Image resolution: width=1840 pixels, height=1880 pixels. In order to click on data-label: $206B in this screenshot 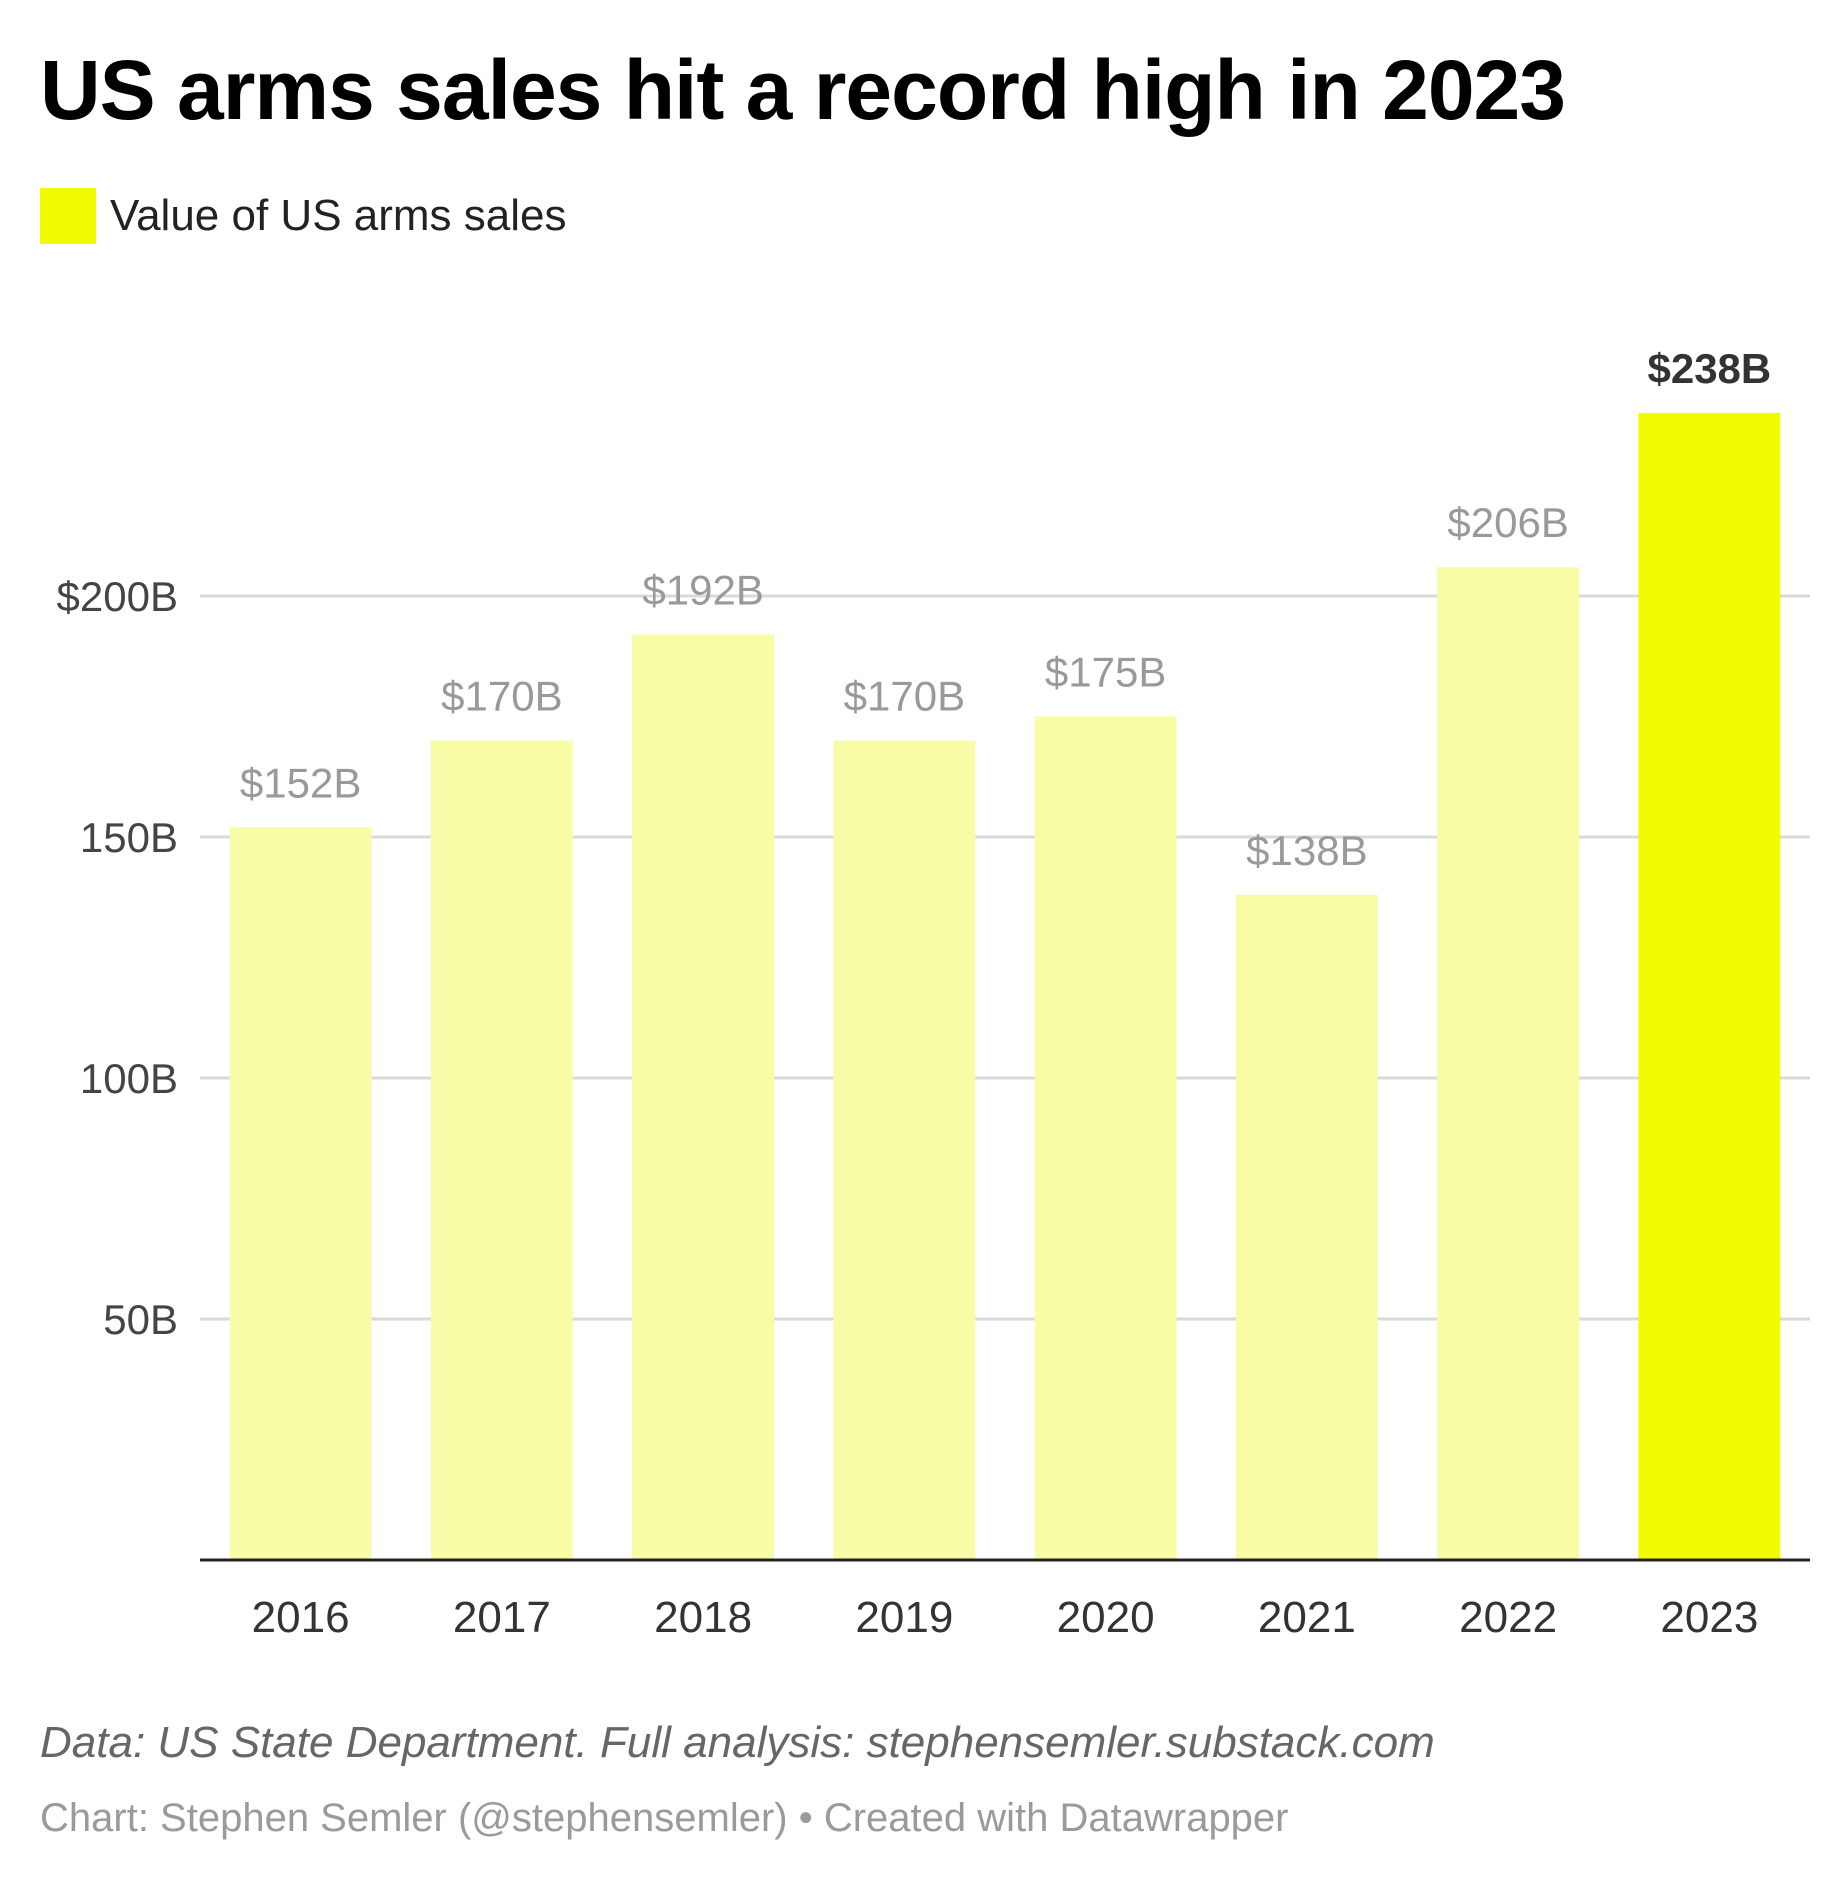, I will do `click(1507, 522)`.